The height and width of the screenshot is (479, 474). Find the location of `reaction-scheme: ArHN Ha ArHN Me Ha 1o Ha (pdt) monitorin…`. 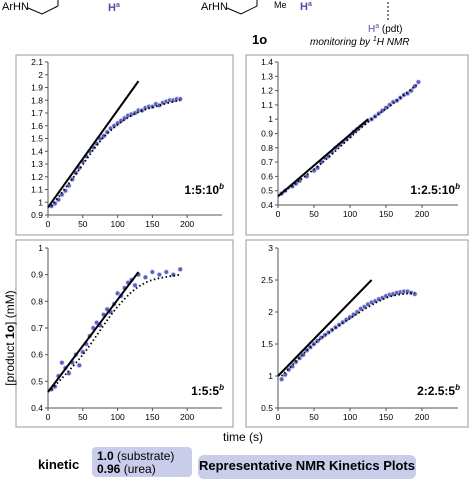

reaction-scheme: ArHN Ha ArHN Me Ha 1o Ha (pdt) monitorin… is located at coordinates (206, 24).